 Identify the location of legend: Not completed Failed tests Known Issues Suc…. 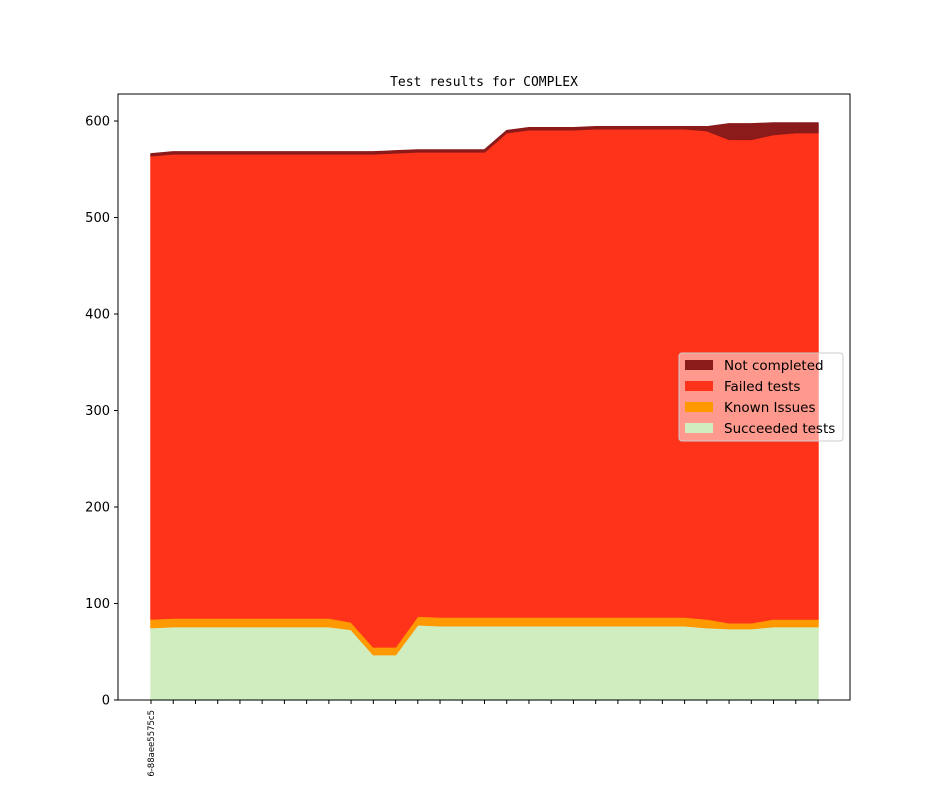
(761, 397).